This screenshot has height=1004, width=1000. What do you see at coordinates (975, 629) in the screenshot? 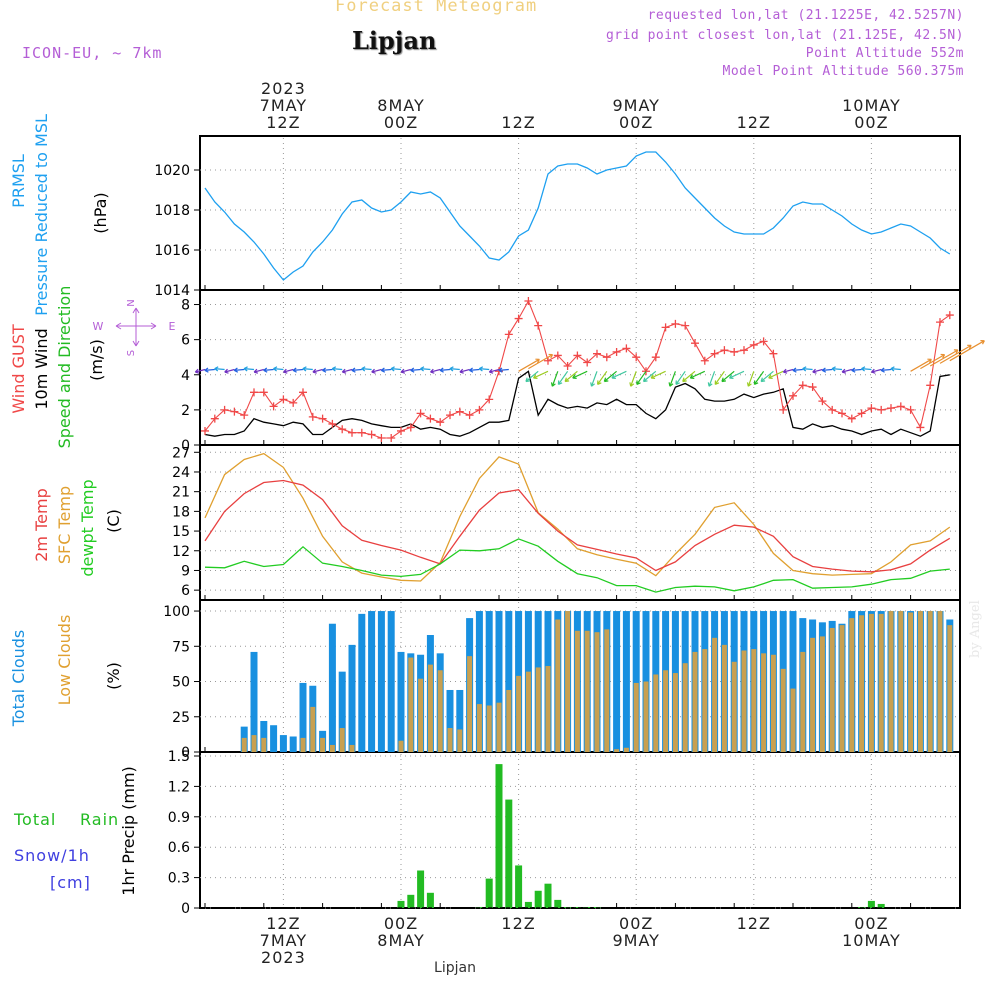
I see `signature: by Angel` at bounding box center [975, 629].